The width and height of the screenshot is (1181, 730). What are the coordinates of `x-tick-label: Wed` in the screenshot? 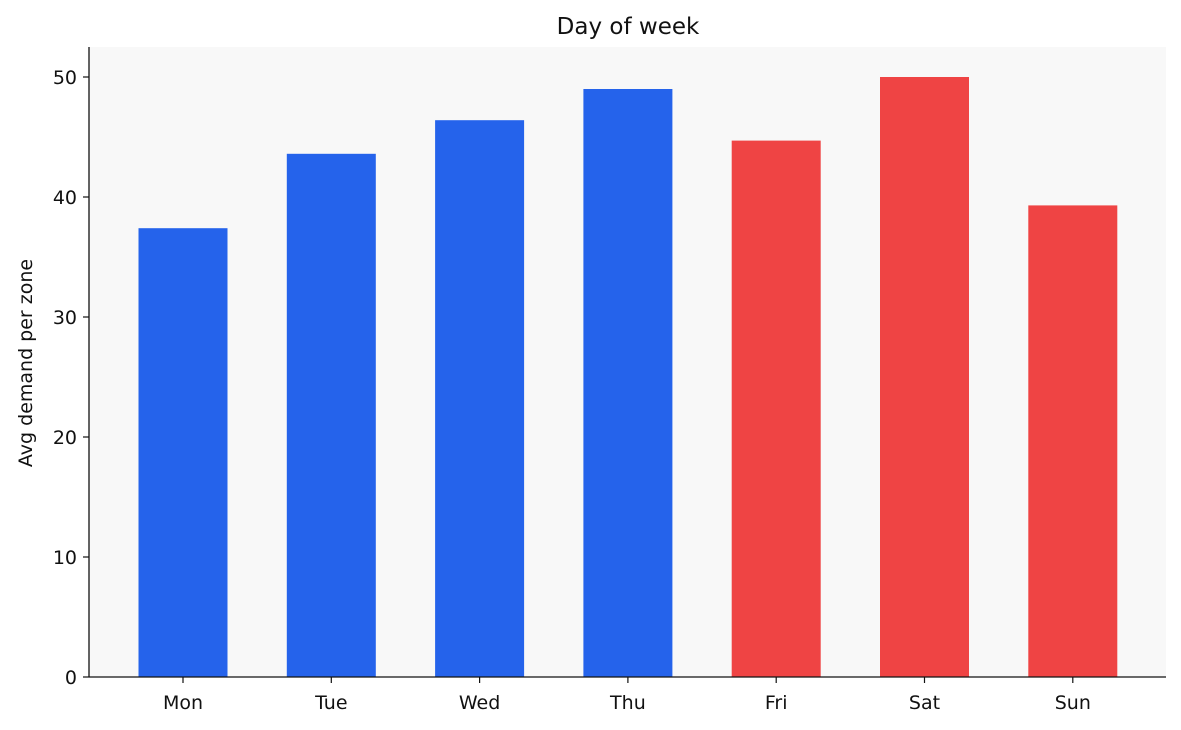 It's located at (479, 703).